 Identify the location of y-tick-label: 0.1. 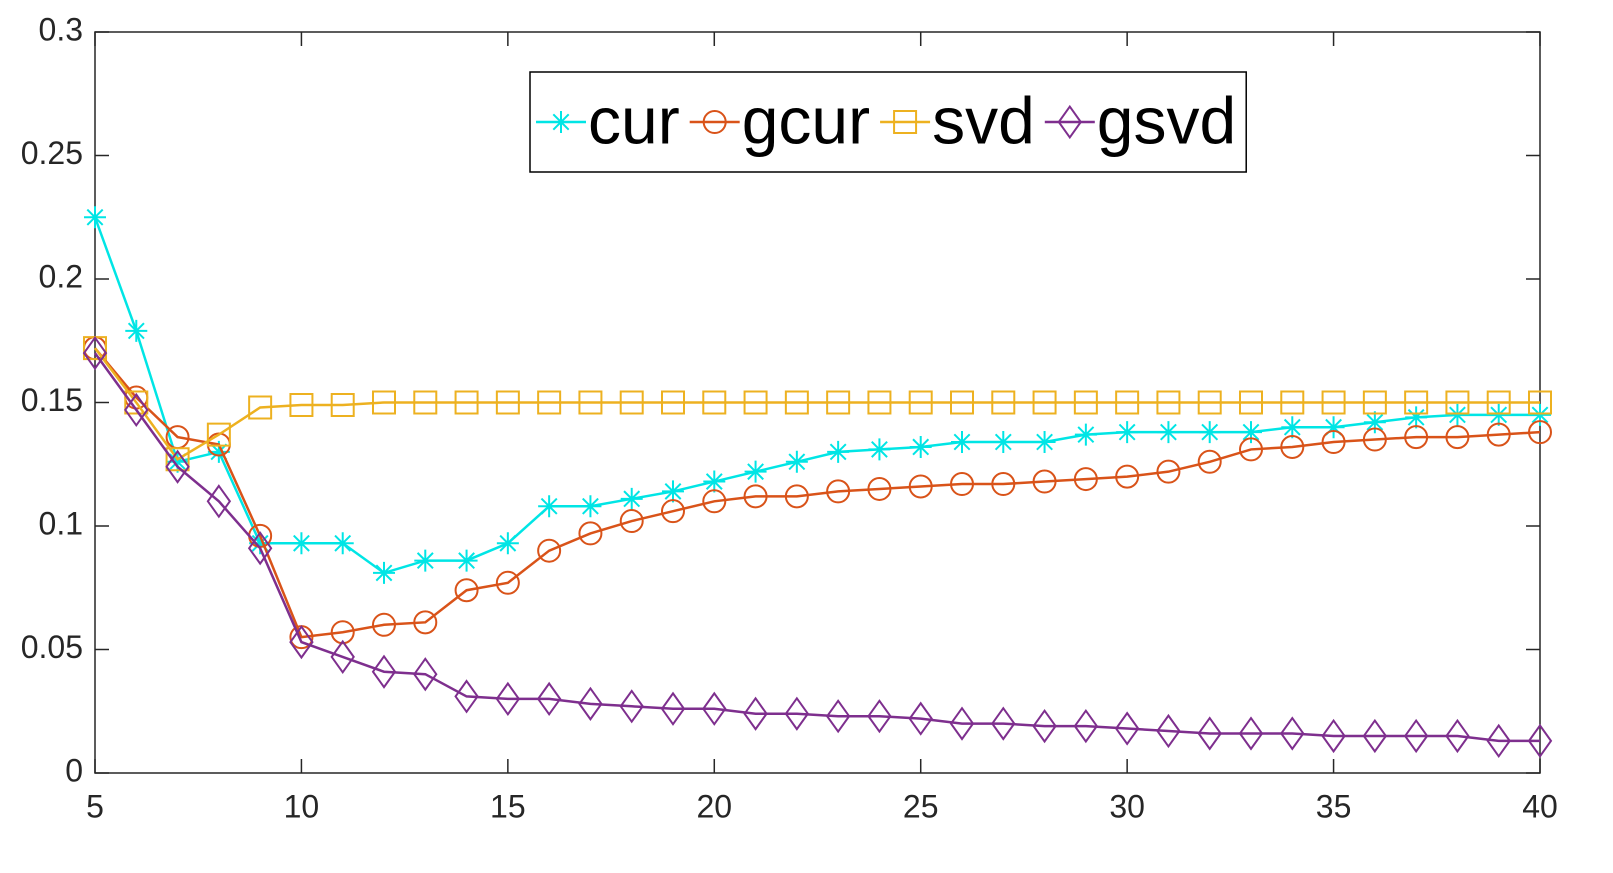
(61, 523).